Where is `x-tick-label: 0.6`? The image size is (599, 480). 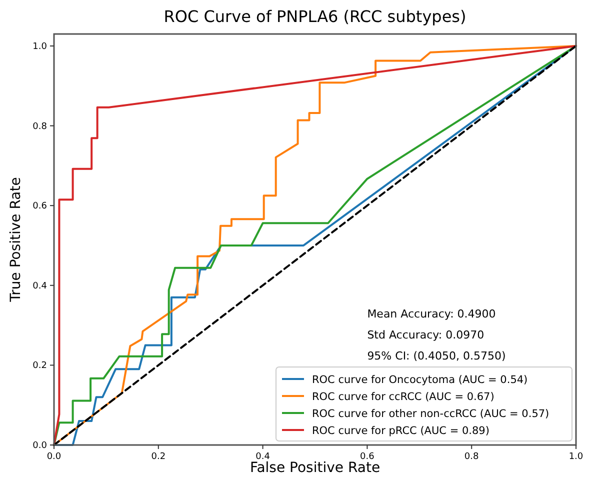 x-tick-label: 0.6 is located at coordinates (367, 457).